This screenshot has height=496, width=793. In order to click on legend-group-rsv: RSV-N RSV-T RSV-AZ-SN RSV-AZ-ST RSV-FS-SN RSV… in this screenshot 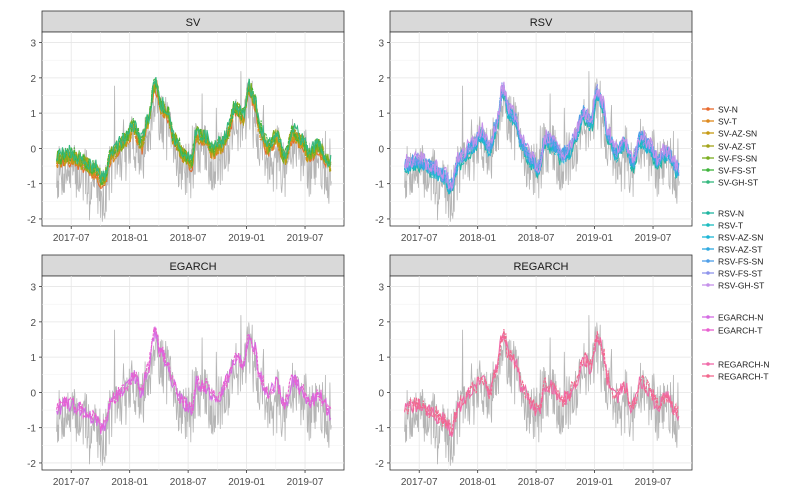, I will do `click(733, 250)`.